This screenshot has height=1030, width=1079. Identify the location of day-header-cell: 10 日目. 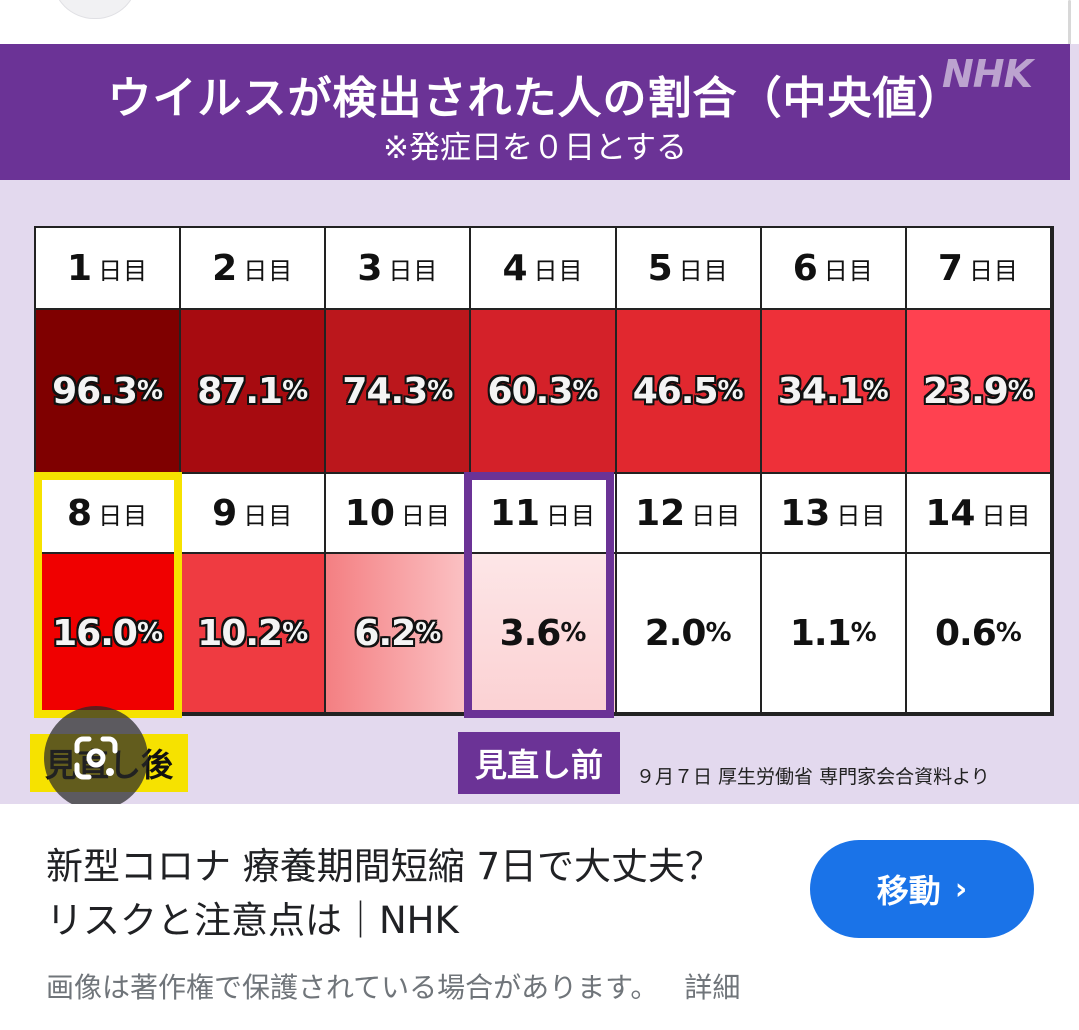
(399, 514).